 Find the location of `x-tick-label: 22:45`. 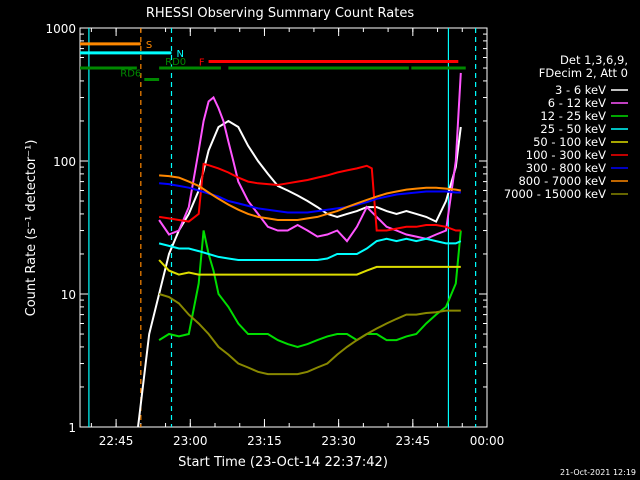

x-tick-label: 22:45 is located at coordinates (116, 441).